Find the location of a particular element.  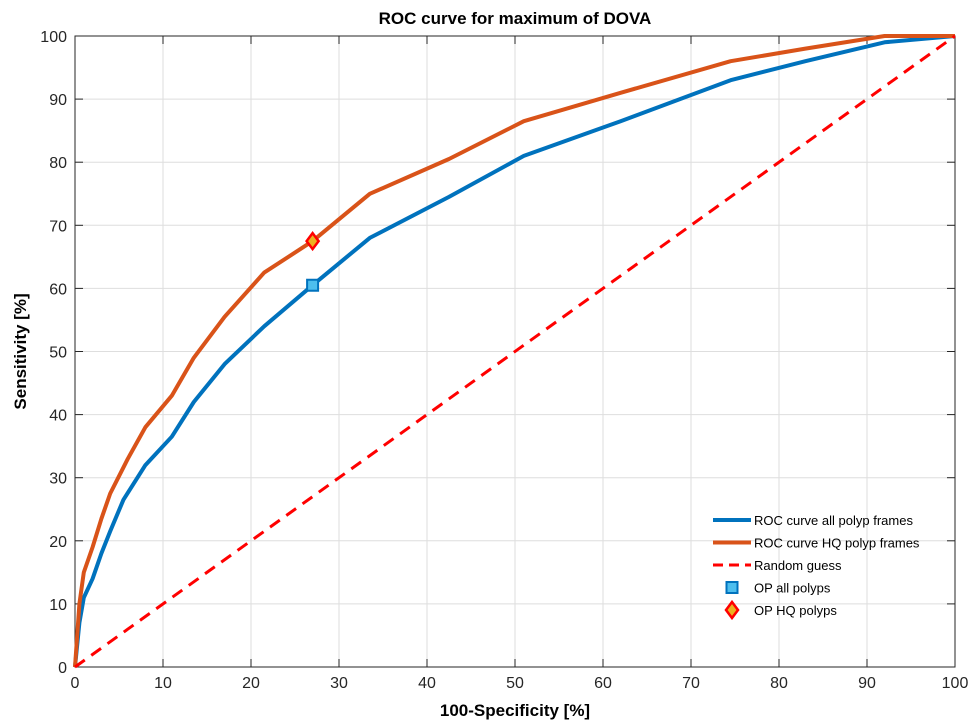

x-tick-label: 80 is located at coordinates (779, 683).